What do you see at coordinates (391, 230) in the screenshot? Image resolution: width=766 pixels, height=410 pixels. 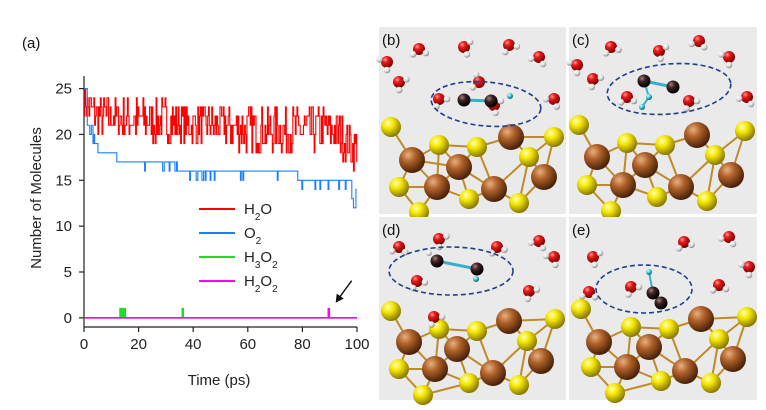 I see `panel-label-d: (d)` at bounding box center [391, 230].